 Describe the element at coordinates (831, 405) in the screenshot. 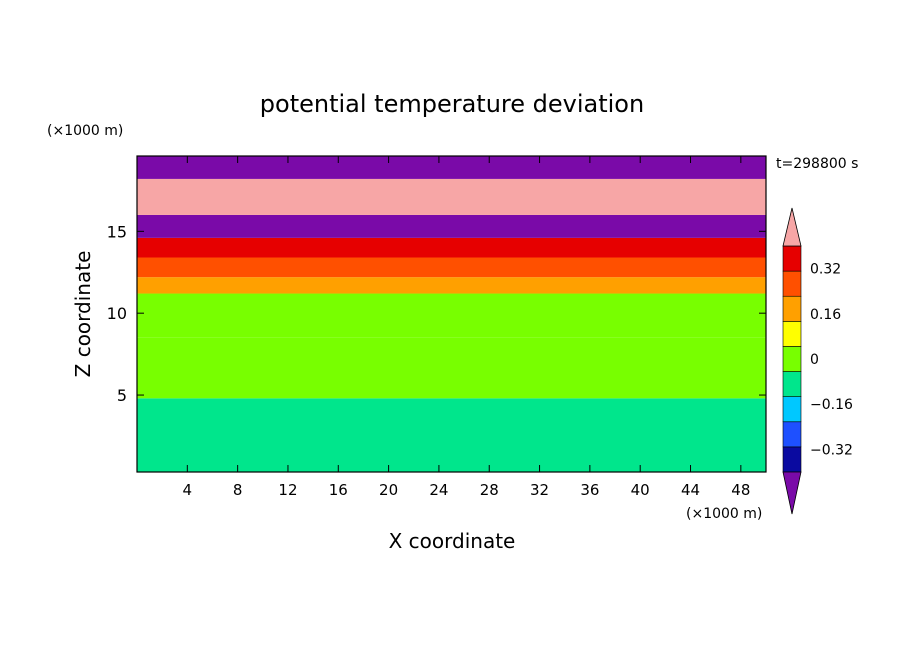

I see `colorbar-tick-label: −0.16` at that location.